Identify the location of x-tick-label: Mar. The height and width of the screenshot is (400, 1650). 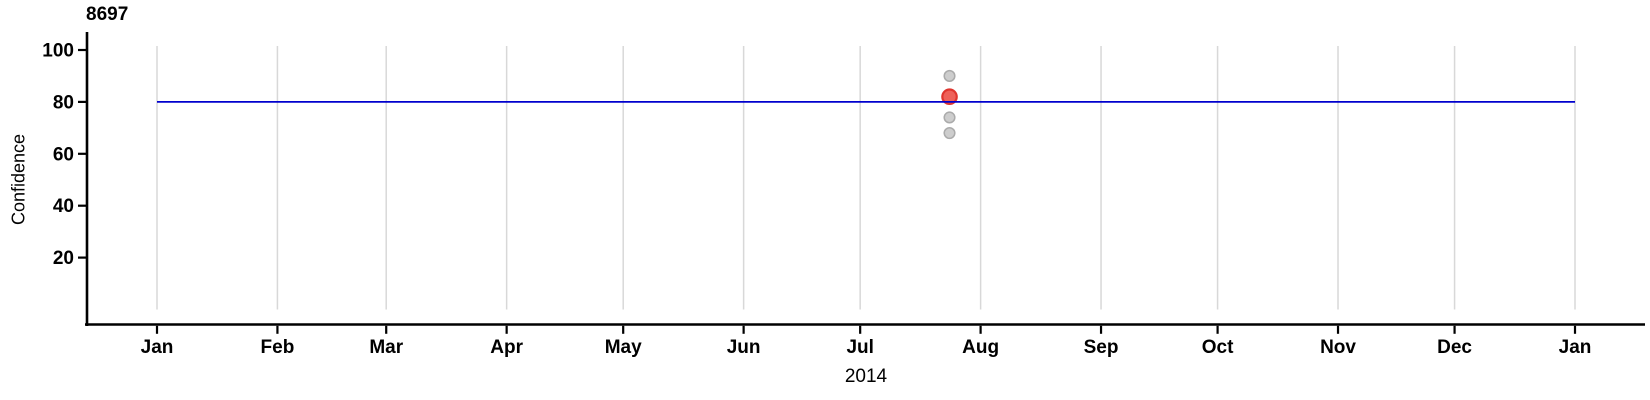
(386, 347).